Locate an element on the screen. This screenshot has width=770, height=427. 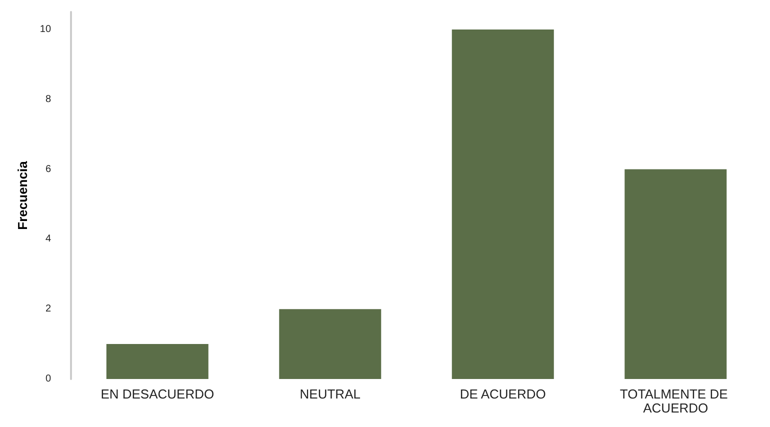
y-tick-label: 8 is located at coordinates (48, 99).